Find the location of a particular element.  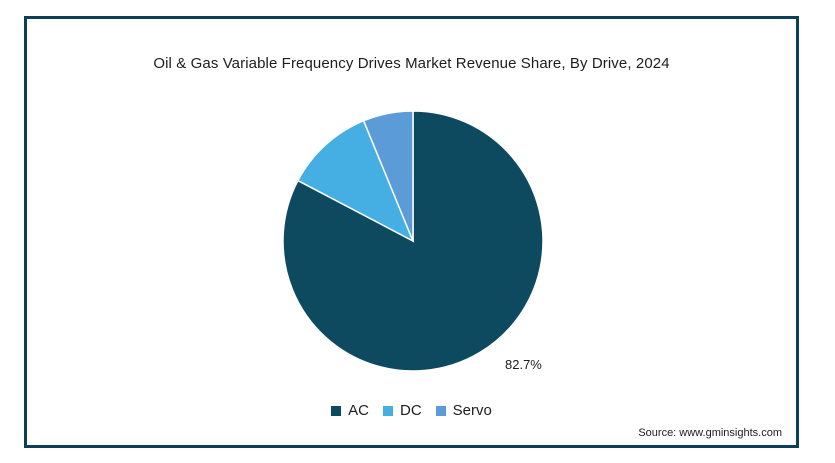

pie-slice-servo is located at coordinates (388, 176).